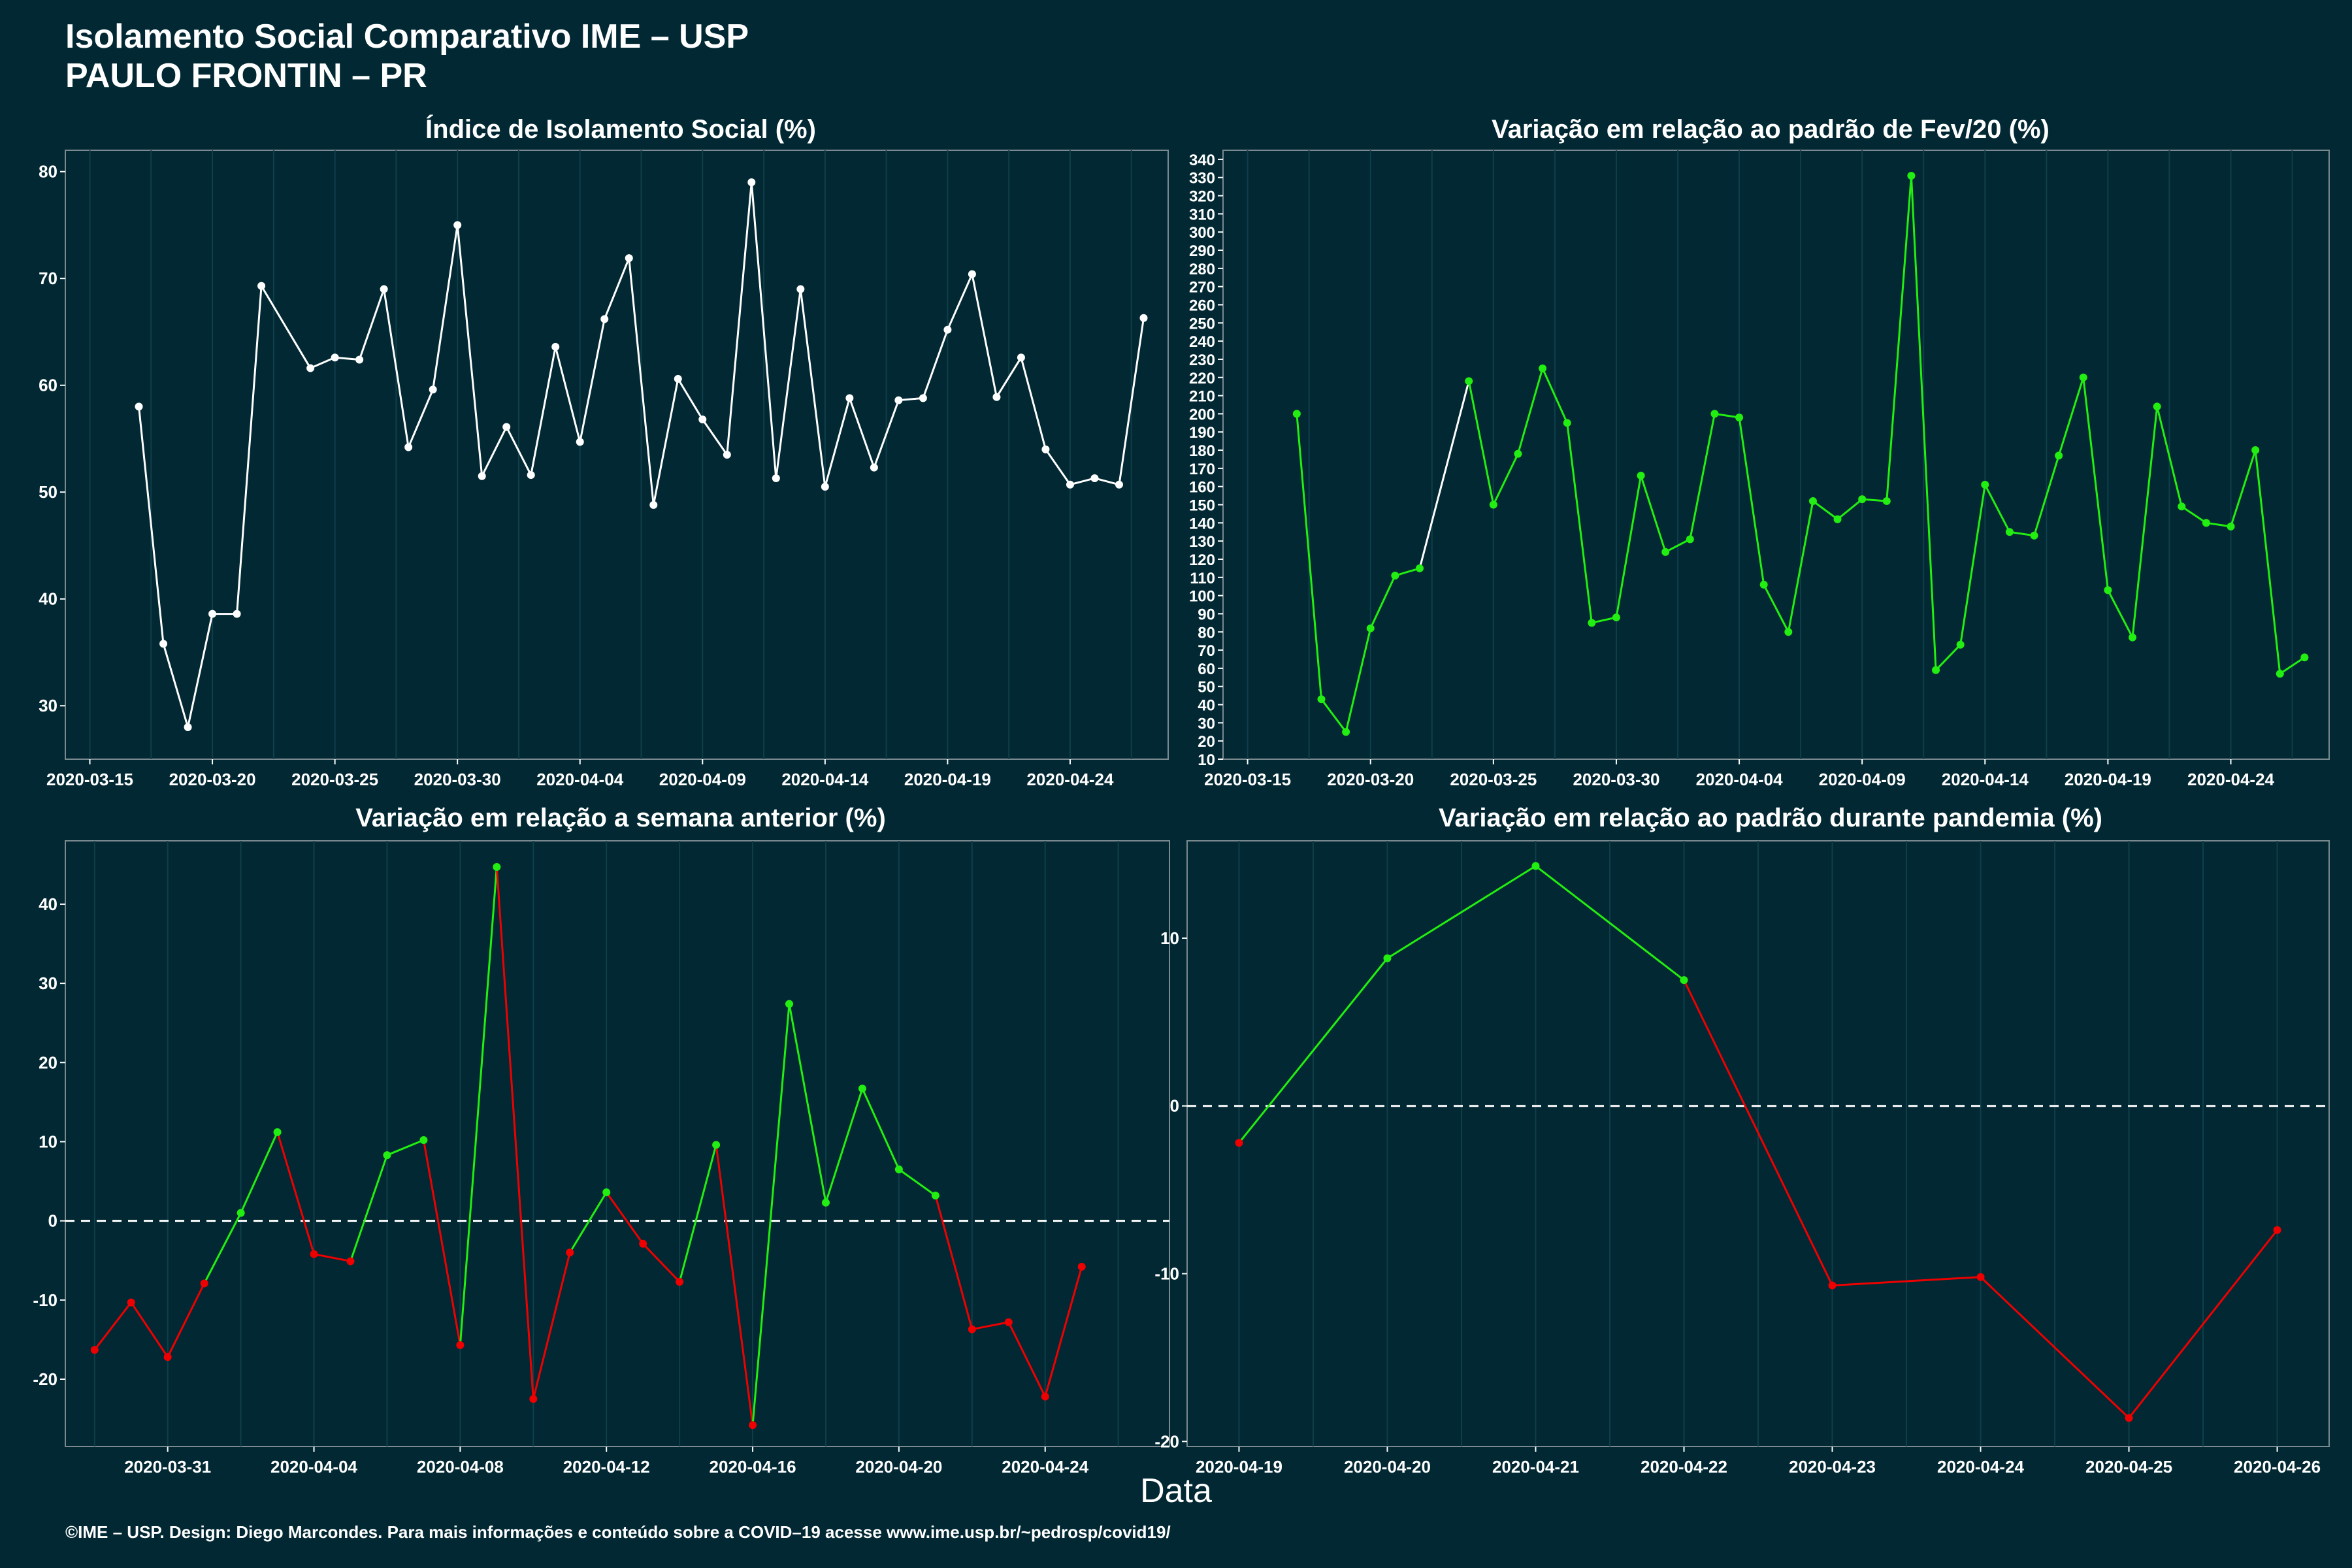 The width and height of the screenshot is (2352, 1568). Describe the element at coordinates (246, 76) in the screenshot. I see `page-title-line2: PAULO FRONTIN – PR` at that location.